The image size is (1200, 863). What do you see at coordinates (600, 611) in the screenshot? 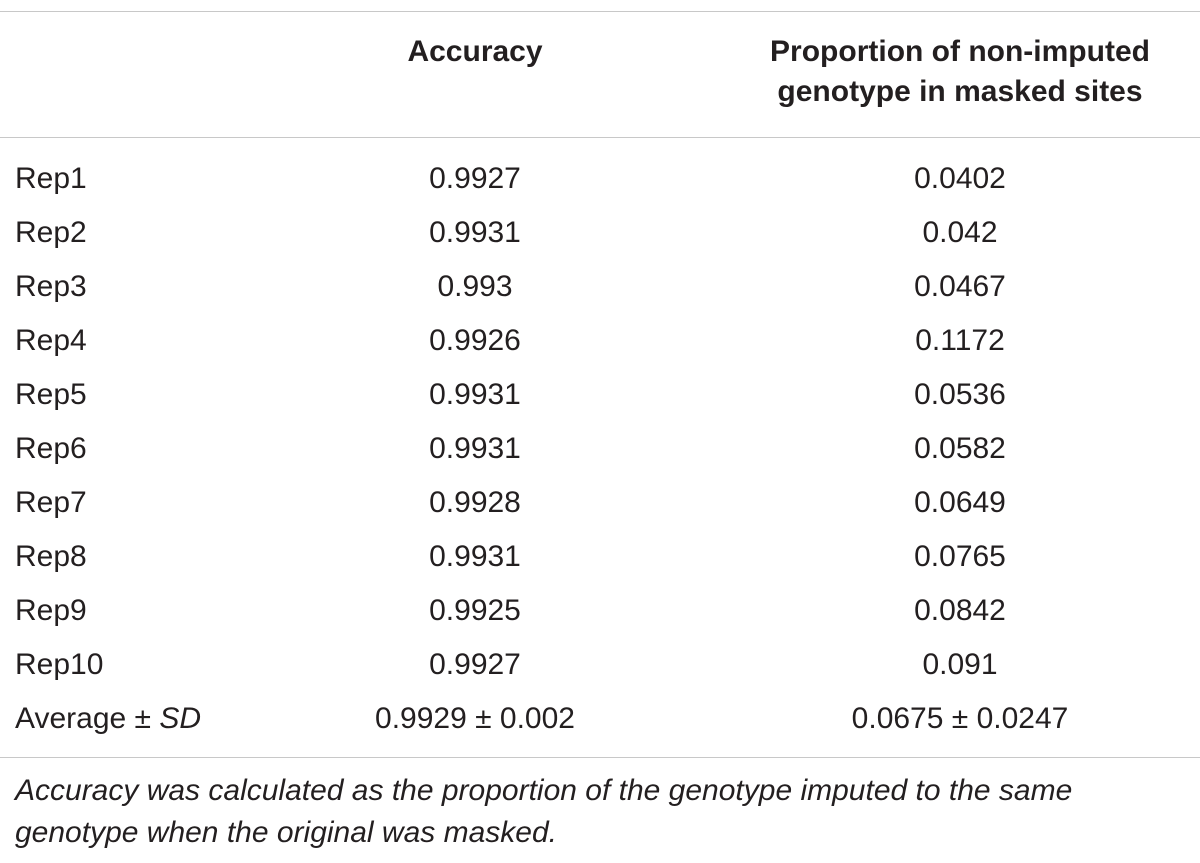
I see `table-row: Rep9 0.9925 0.0842` at bounding box center [600, 611].